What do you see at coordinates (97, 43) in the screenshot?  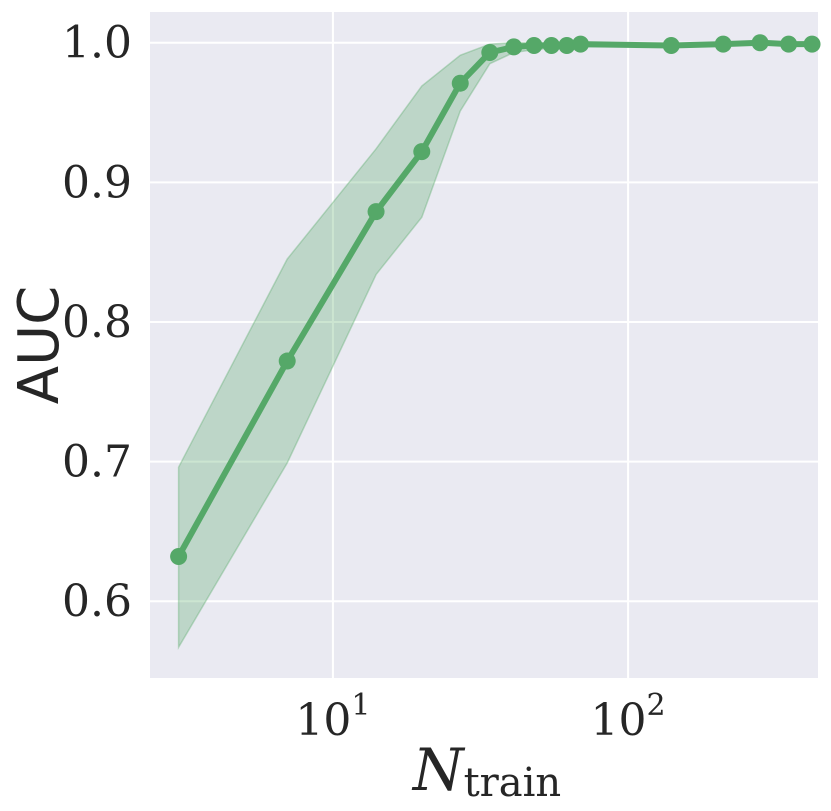 I see `y-tick-label: 1.0` at bounding box center [97, 43].